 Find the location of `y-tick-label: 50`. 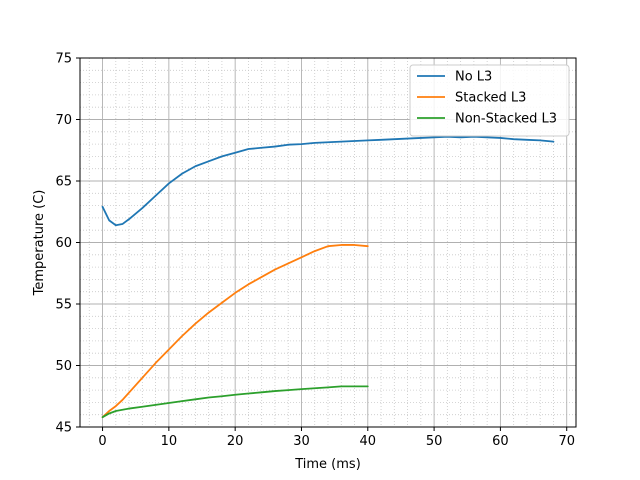

y-tick-label: 50 is located at coordinates (63, 366).